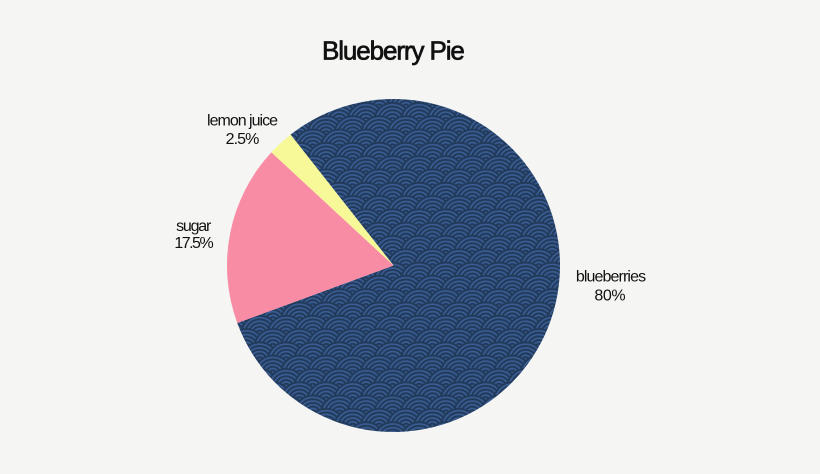 Image resolution: width=820 pixels, height=474 pixels. I want to click on svg-text: 80%, so click(609, 296).